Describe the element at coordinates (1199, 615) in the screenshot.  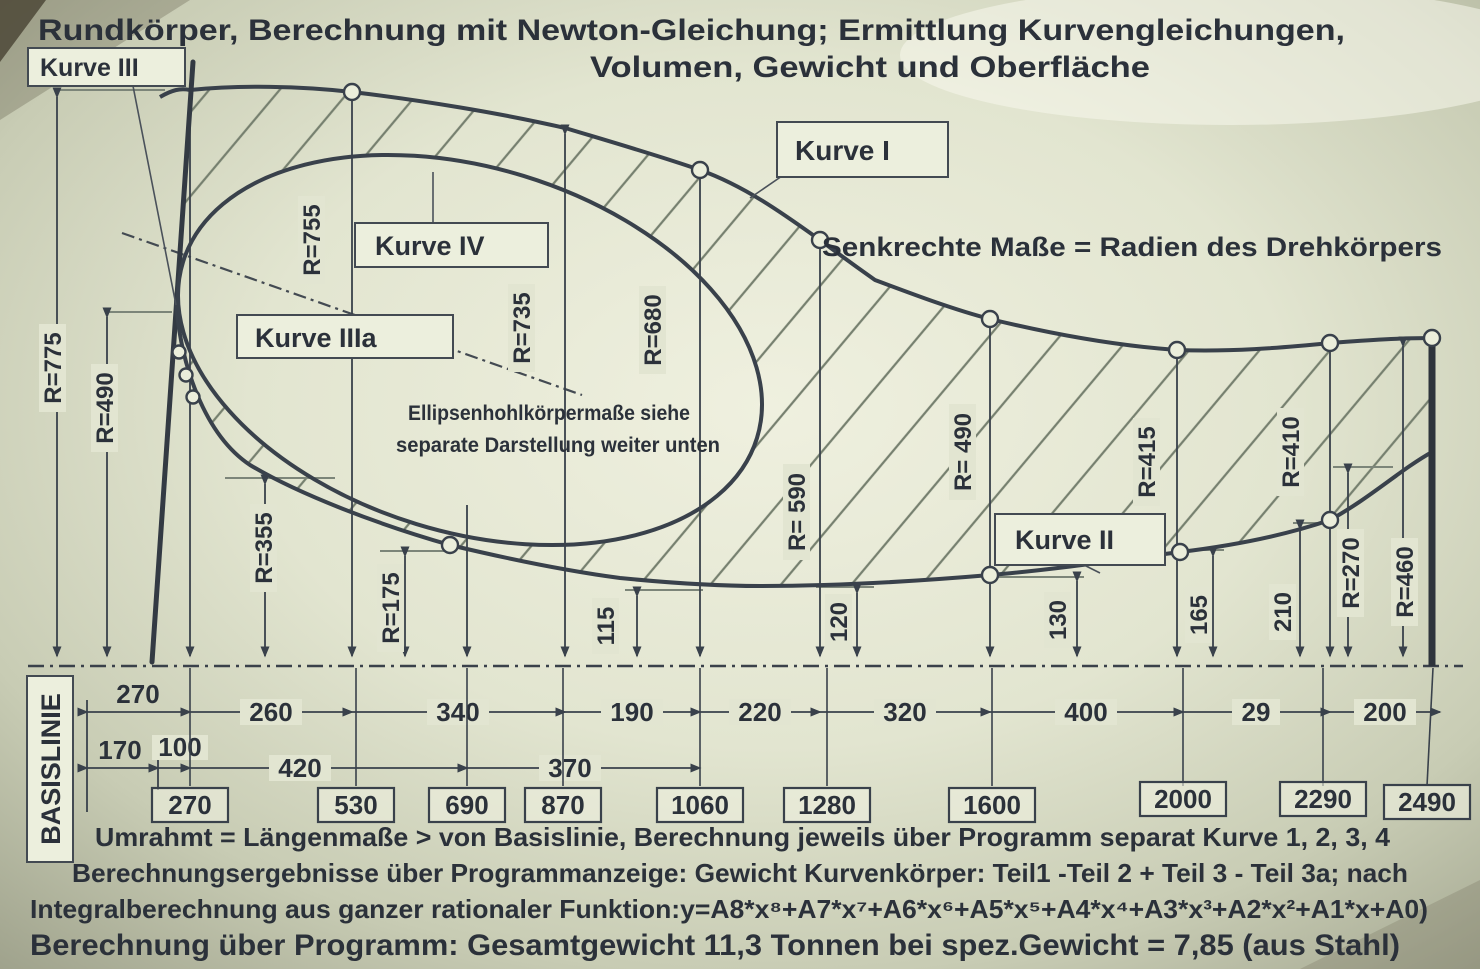
I see `height-label-165: 165` at that location.